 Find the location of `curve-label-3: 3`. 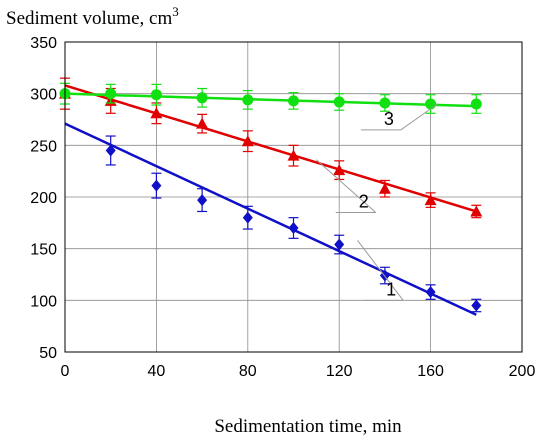

curve-label-3: 3 is located at coordinates (389, 119).